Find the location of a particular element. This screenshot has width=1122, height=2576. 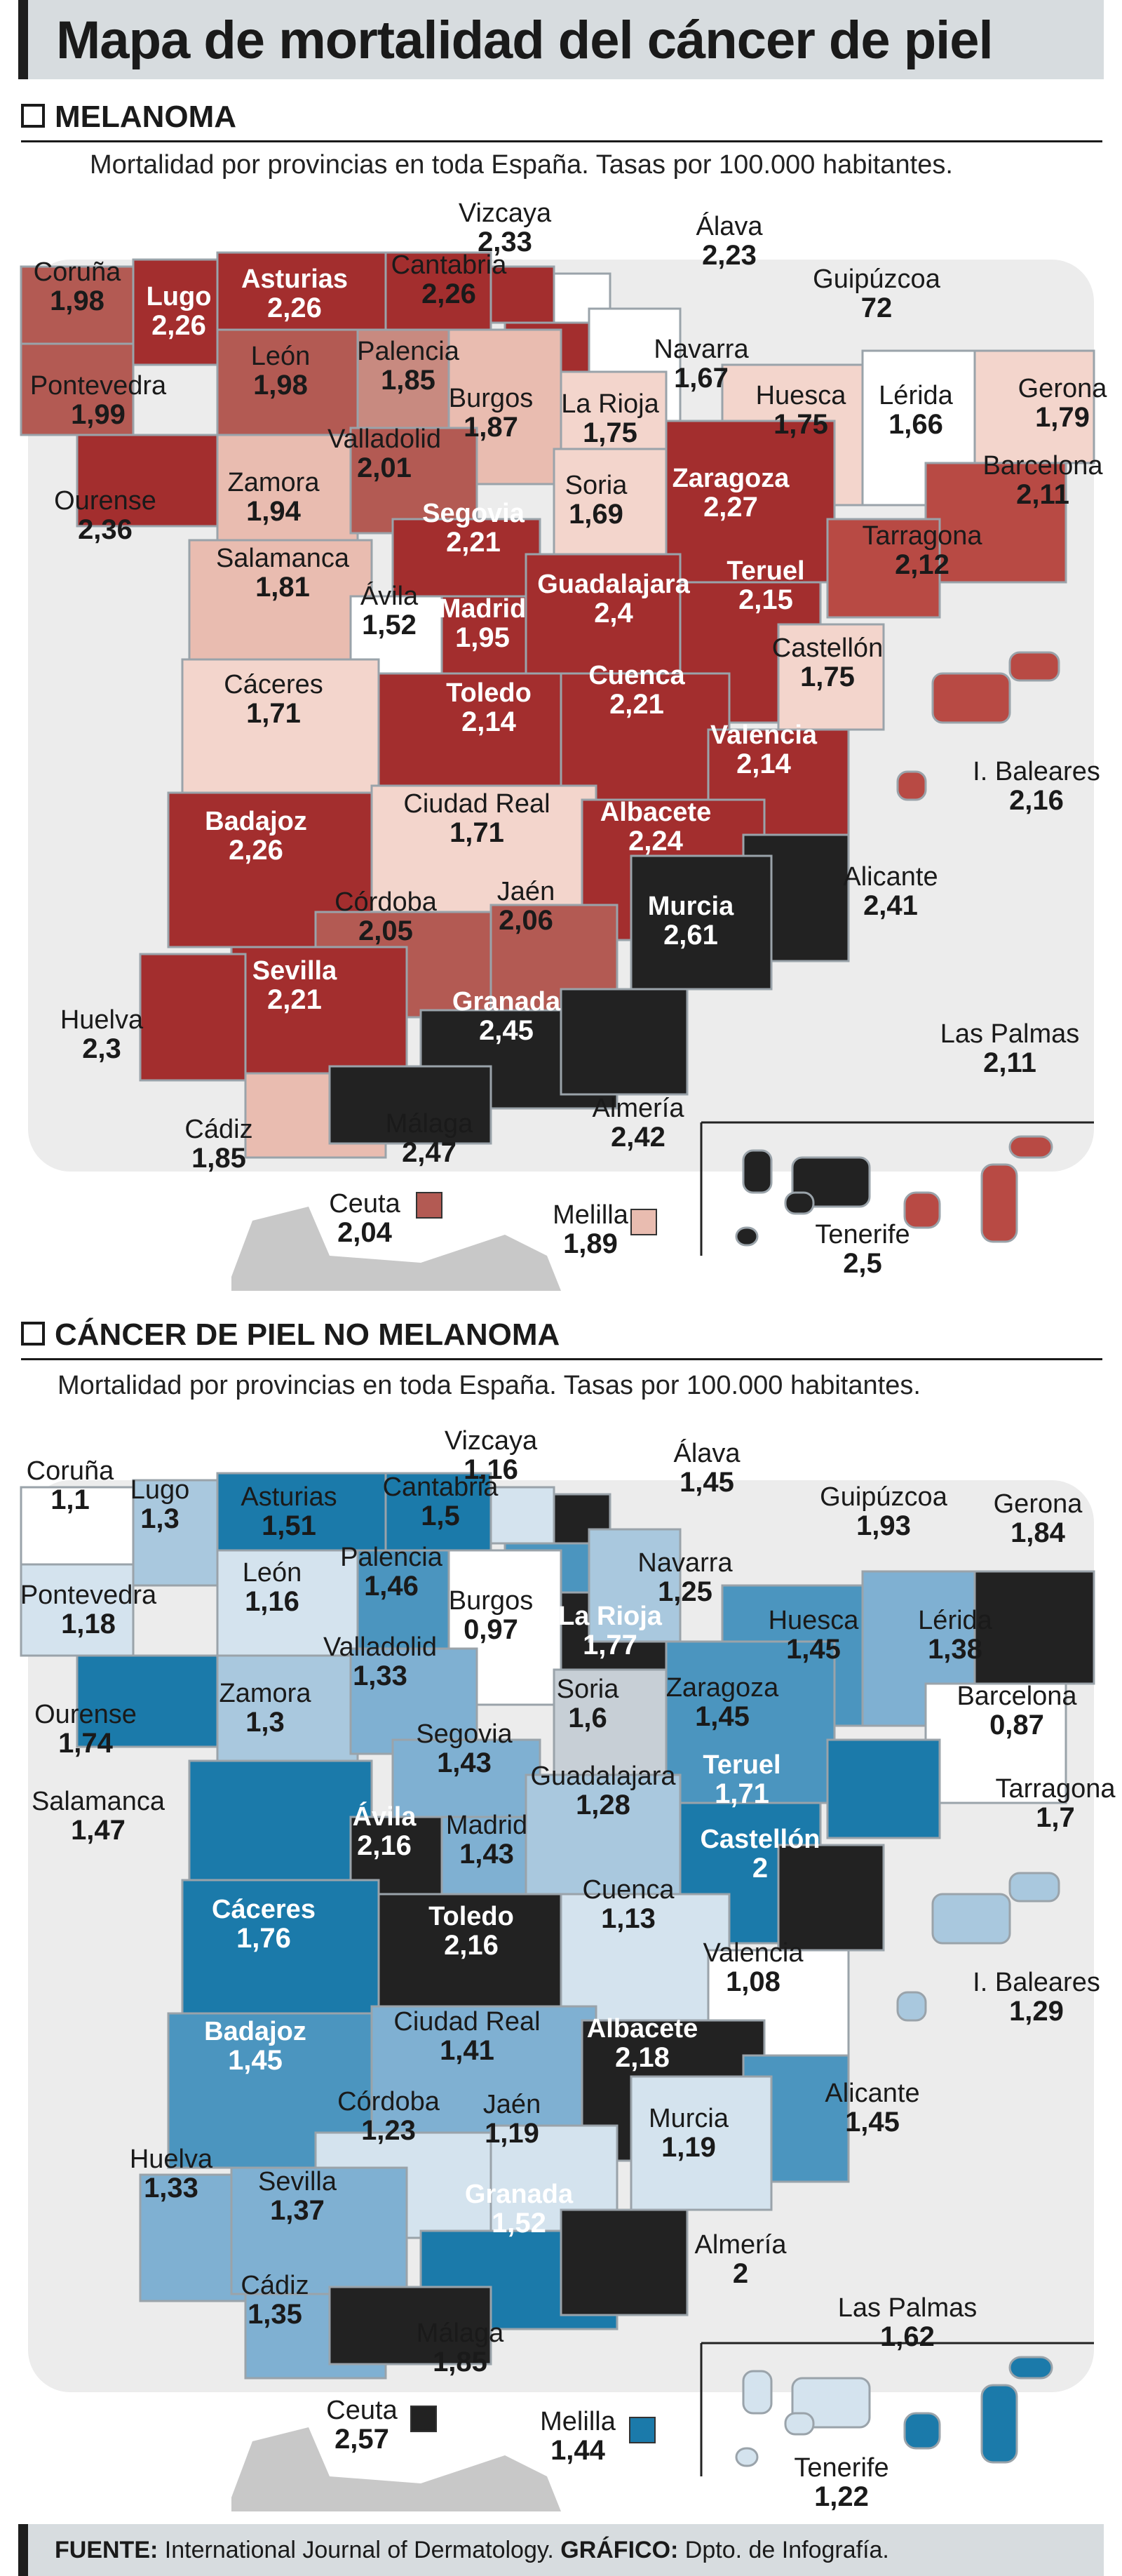

label-name-vizcaya: Vizcaya is located at coordinates (506, 213).